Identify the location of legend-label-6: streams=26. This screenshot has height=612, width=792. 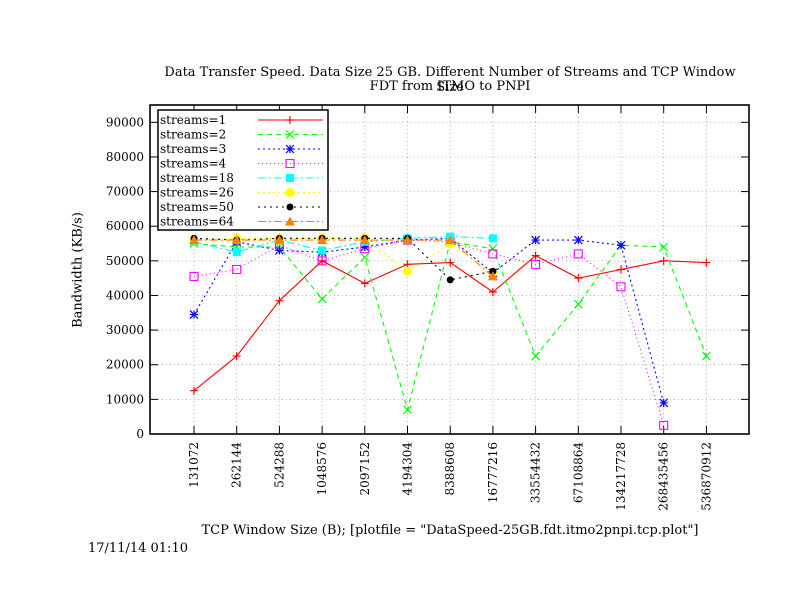
(197, 193).